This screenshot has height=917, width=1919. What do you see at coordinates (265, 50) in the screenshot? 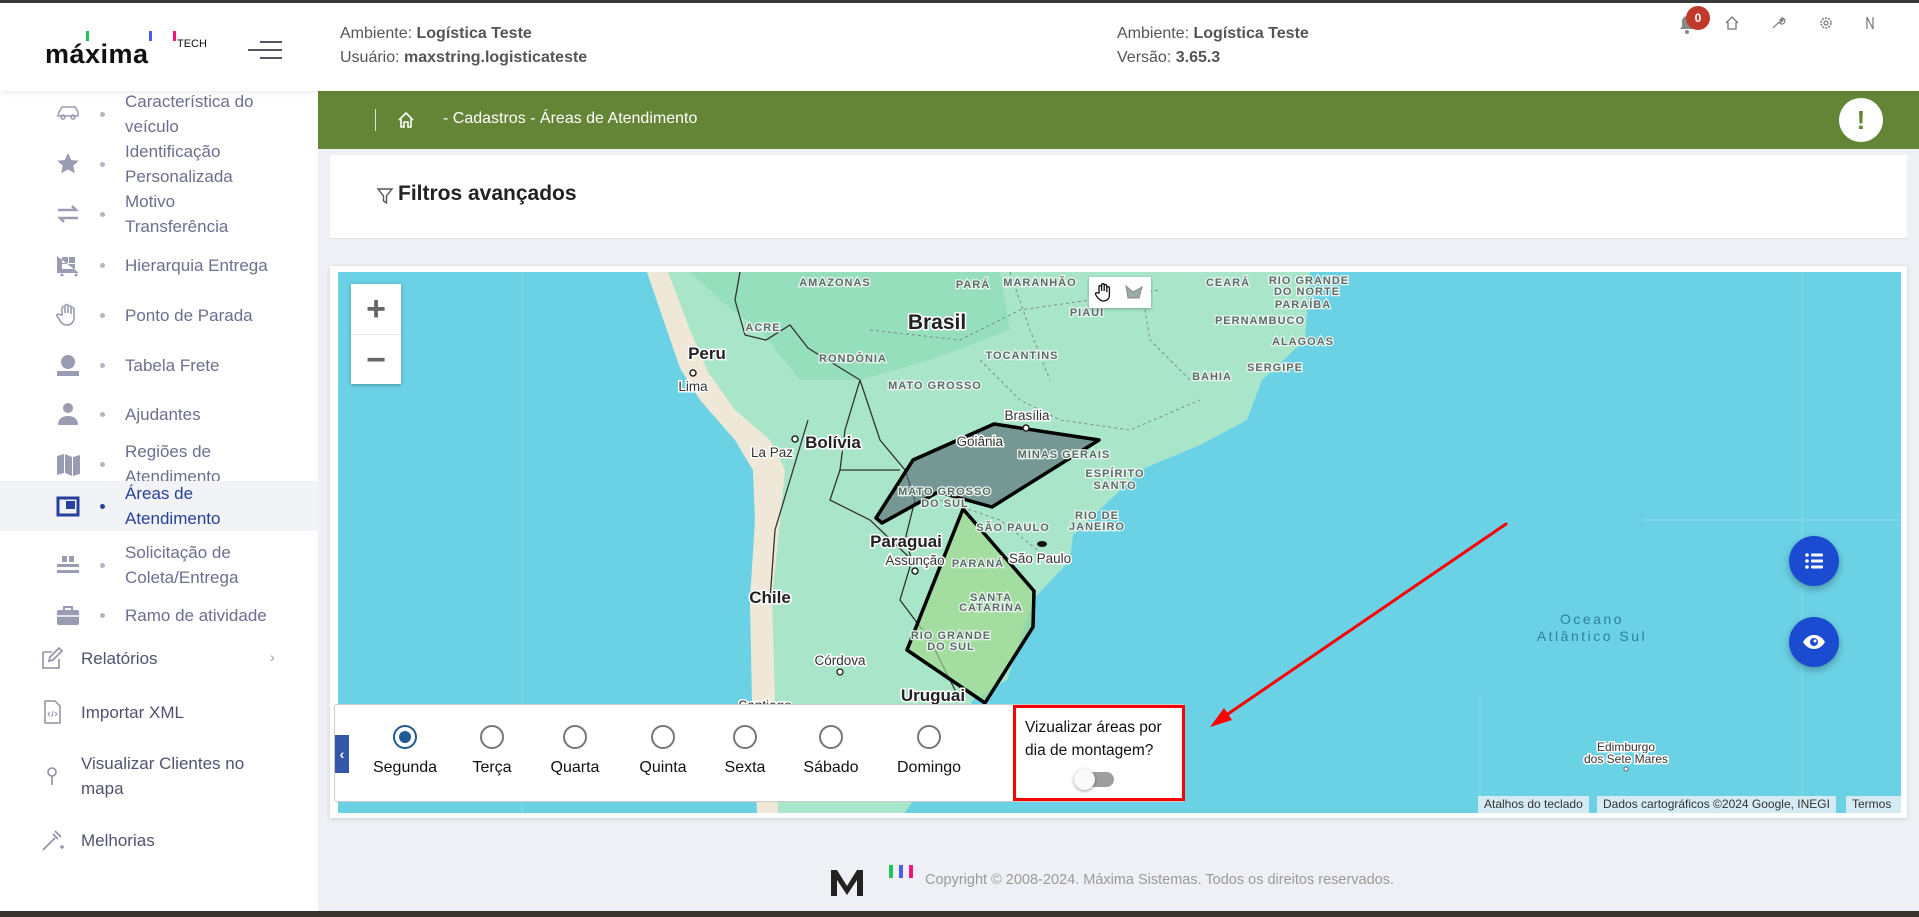
I see `menu-toggle-icon` at bounding box center [265, 50].